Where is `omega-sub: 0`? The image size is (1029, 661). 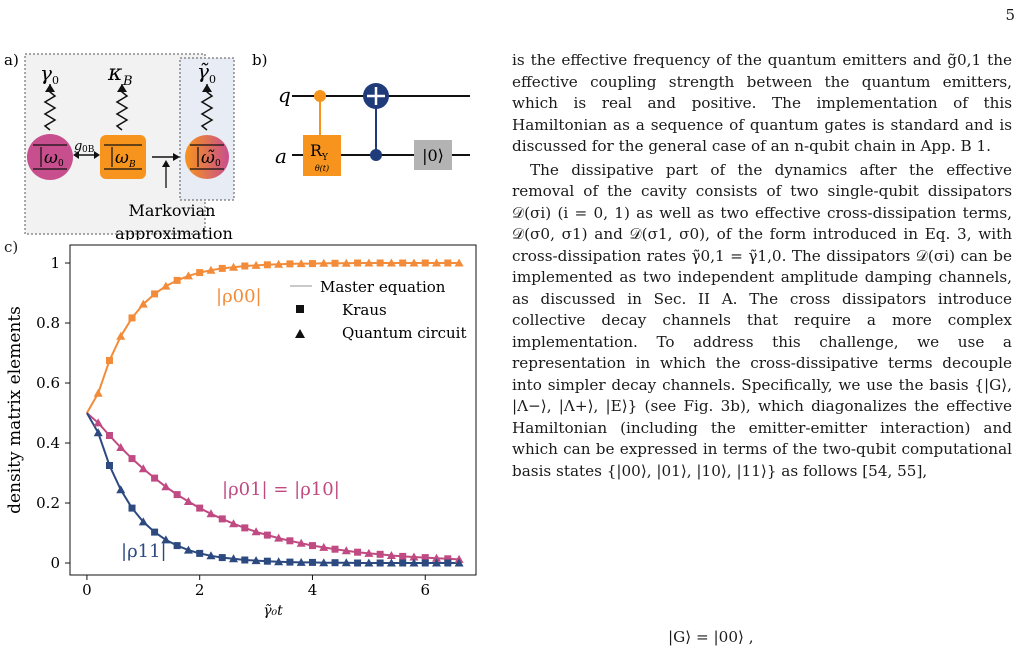
omega-sub: 0 is located at coordinates (61, 164).